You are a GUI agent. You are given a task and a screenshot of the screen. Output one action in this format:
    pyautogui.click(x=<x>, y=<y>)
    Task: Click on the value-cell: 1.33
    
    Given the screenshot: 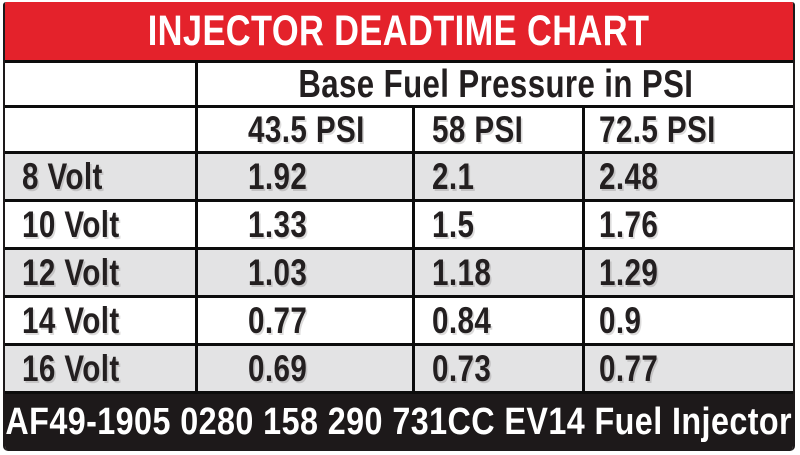 What is the action you would take?
    pyautogui.click(x=303, y=224)
    